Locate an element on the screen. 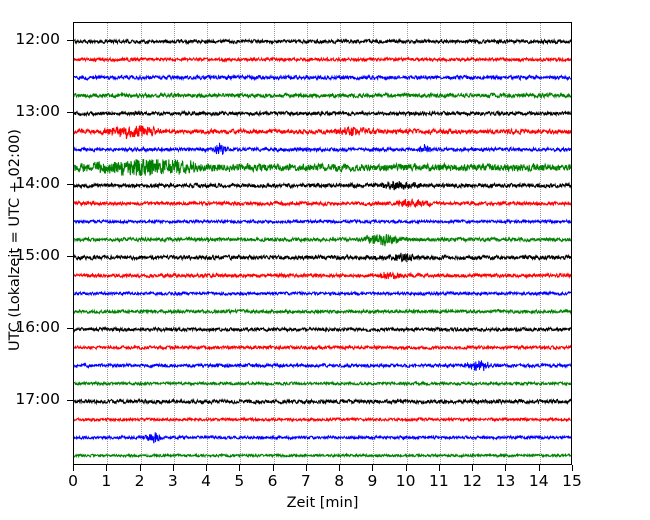  y-tick-label-1500: 15:00 is located at coordinates (37, 255).